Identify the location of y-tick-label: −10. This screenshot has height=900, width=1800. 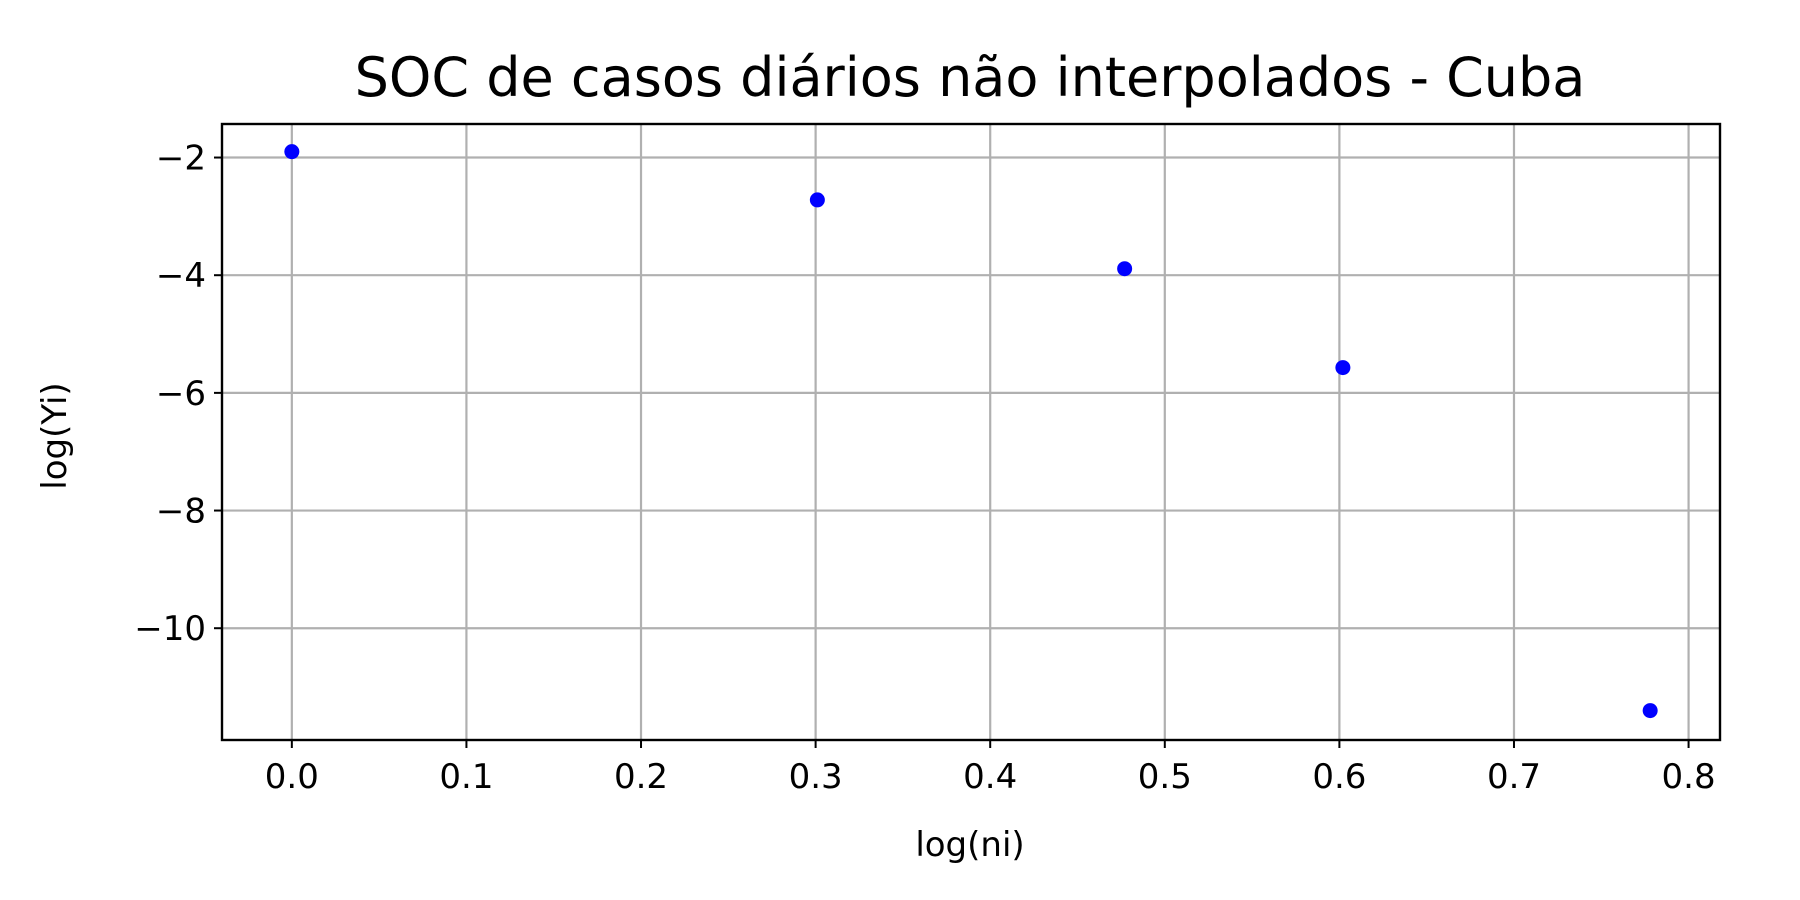
(170, 629).